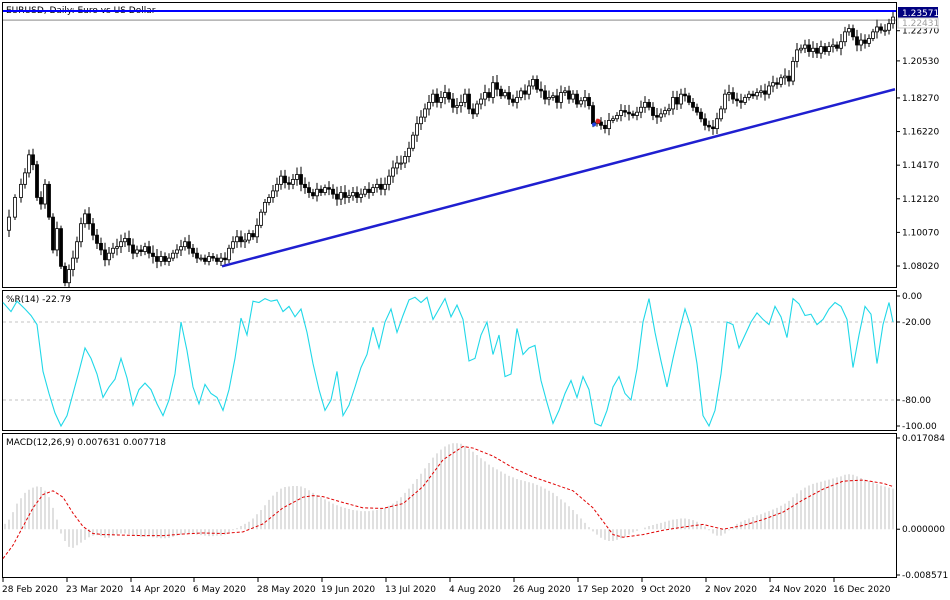  I want to click on time-tick-label: 26 Aug 2020, so click(542, 590).